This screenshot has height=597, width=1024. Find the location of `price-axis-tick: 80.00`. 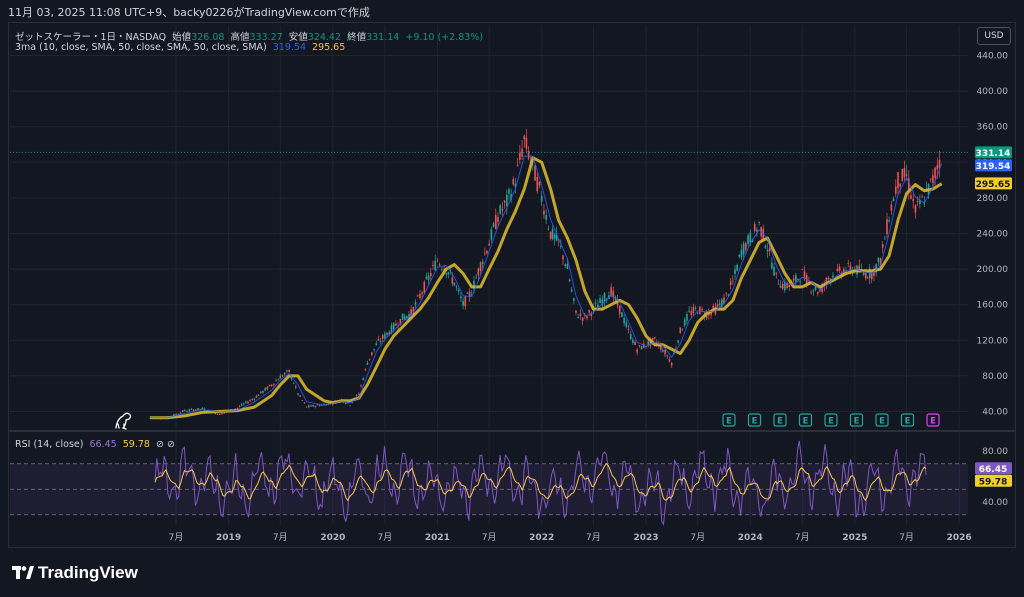

price-axis-tick: 80.00 is located at coordinates (995, 377).